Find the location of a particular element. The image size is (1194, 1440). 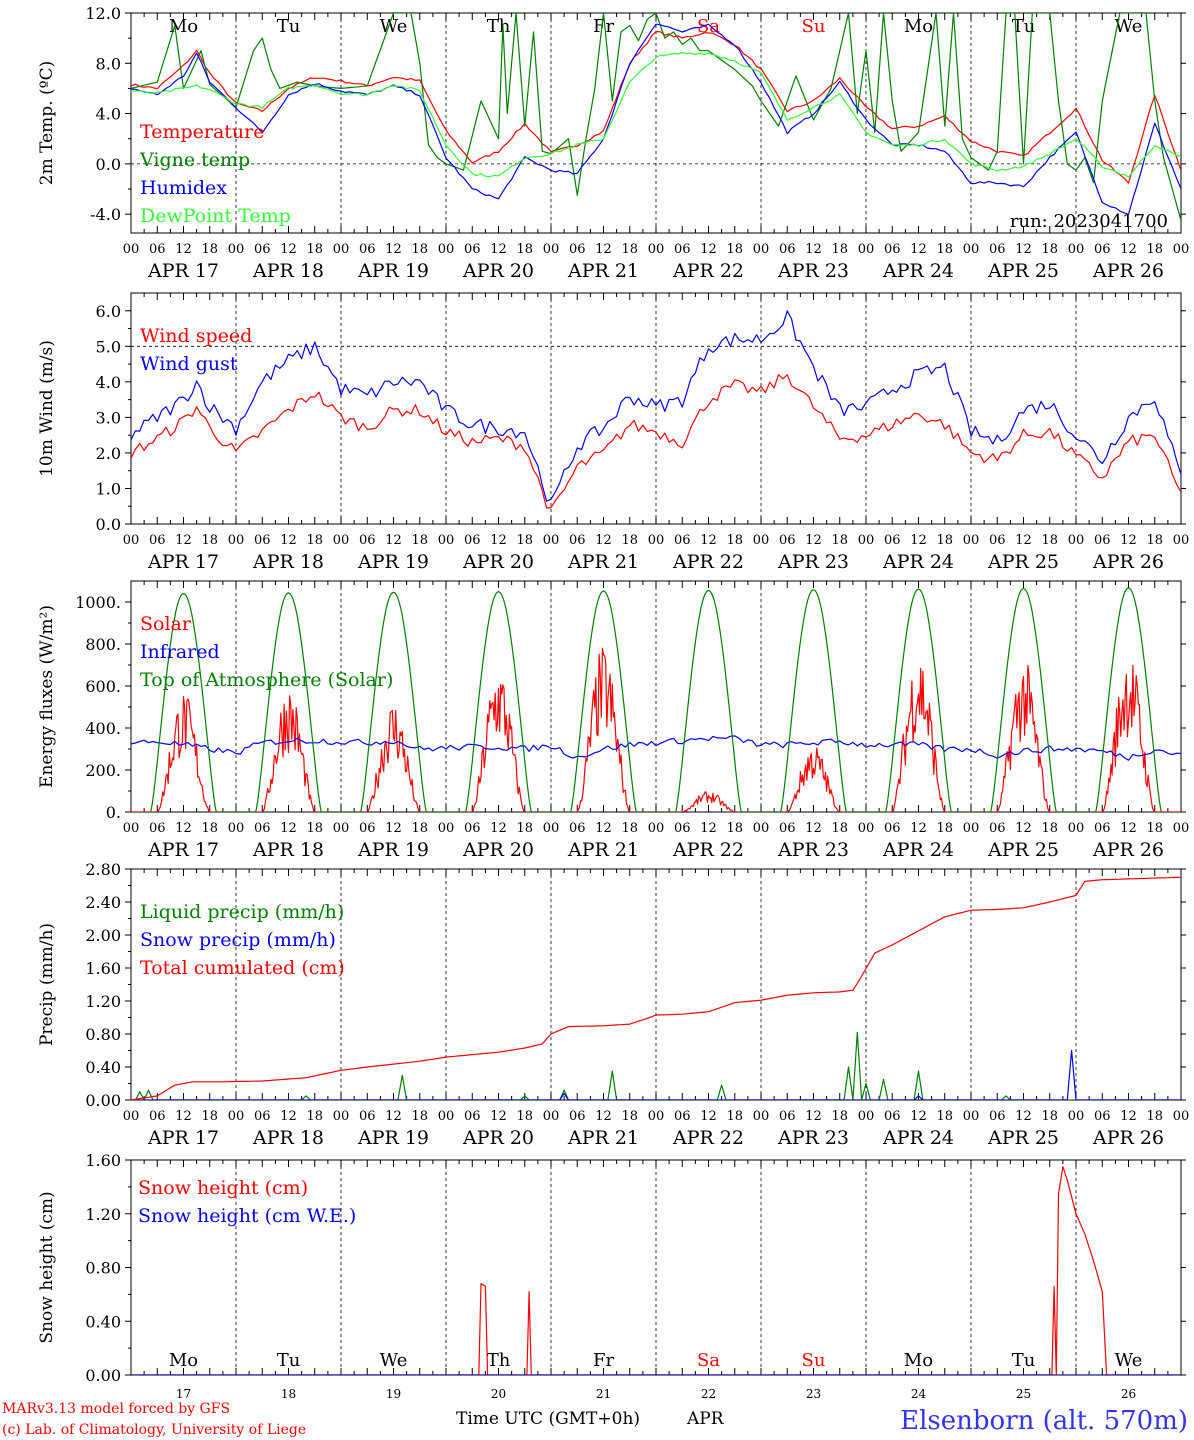

legend-entry: Liquid precip (mm/h) is located at coordinates (242, 912).